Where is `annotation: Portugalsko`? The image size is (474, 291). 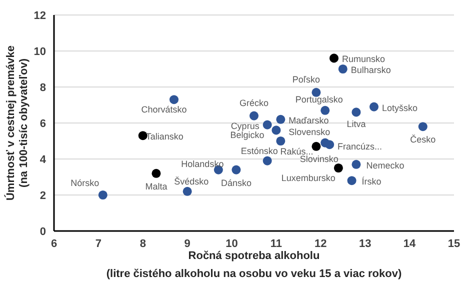 annotation: Portugalsko is located at coordinates (319, 99).